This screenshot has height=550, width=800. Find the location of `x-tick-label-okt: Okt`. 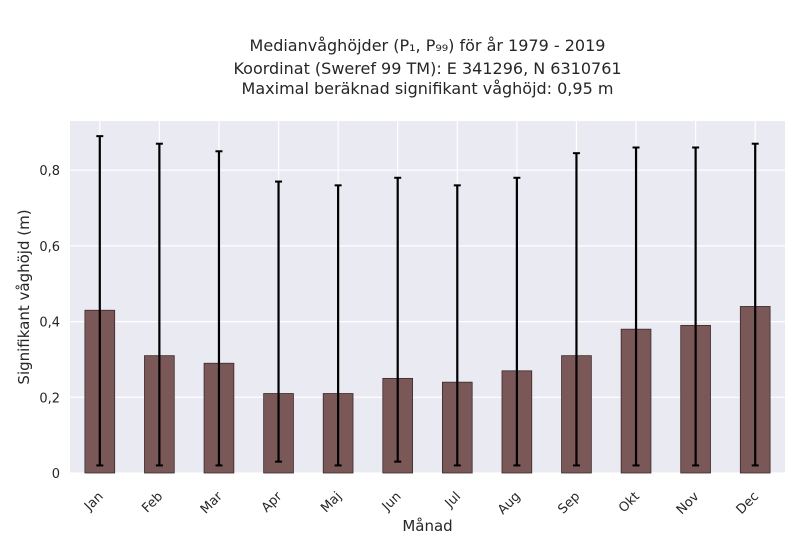

x-tick-label-okt: Okt is located at coordinates (629, 502).